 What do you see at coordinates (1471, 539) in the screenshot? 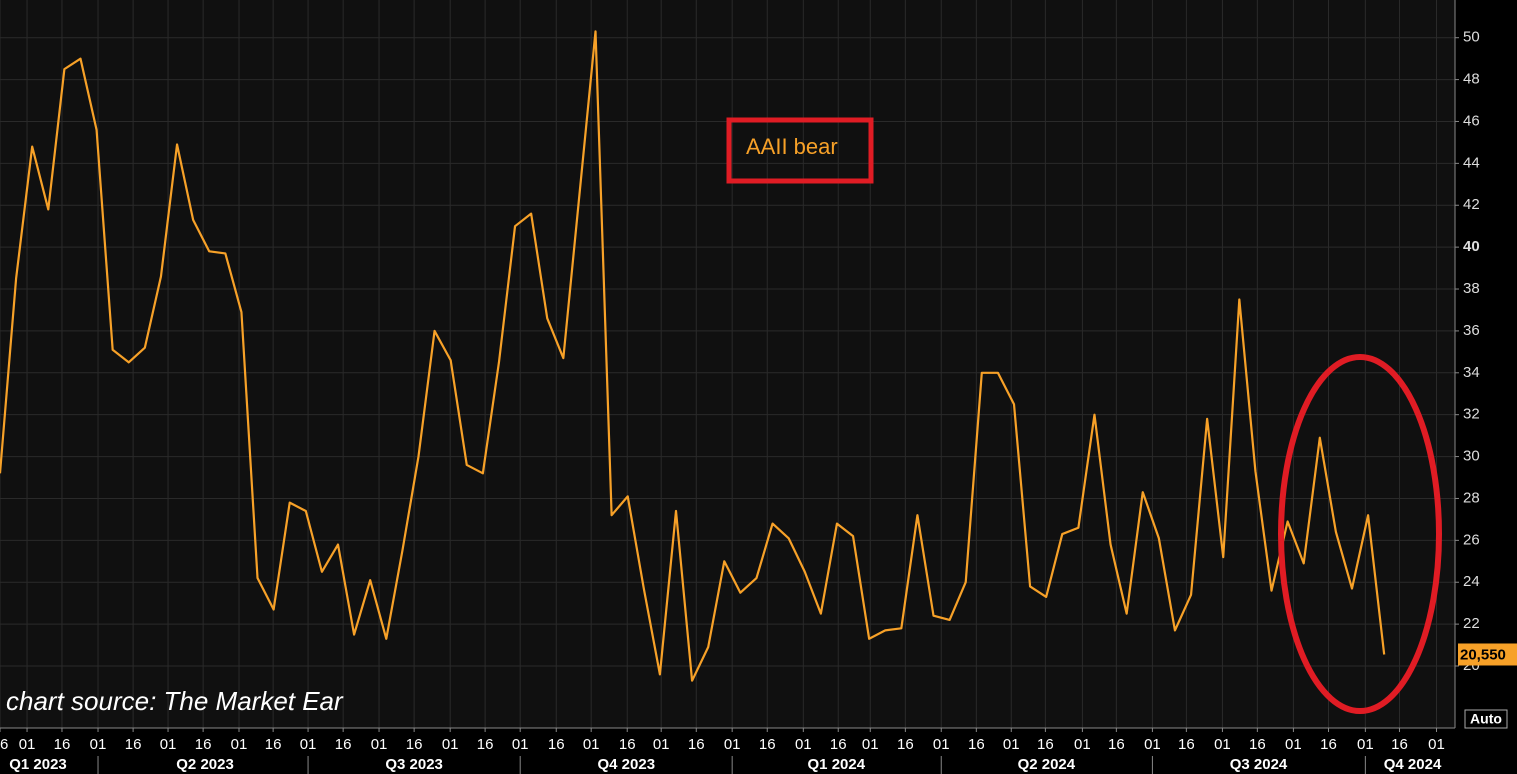
I see `y-tick-label: 26` at bounding box center [1471, 539].